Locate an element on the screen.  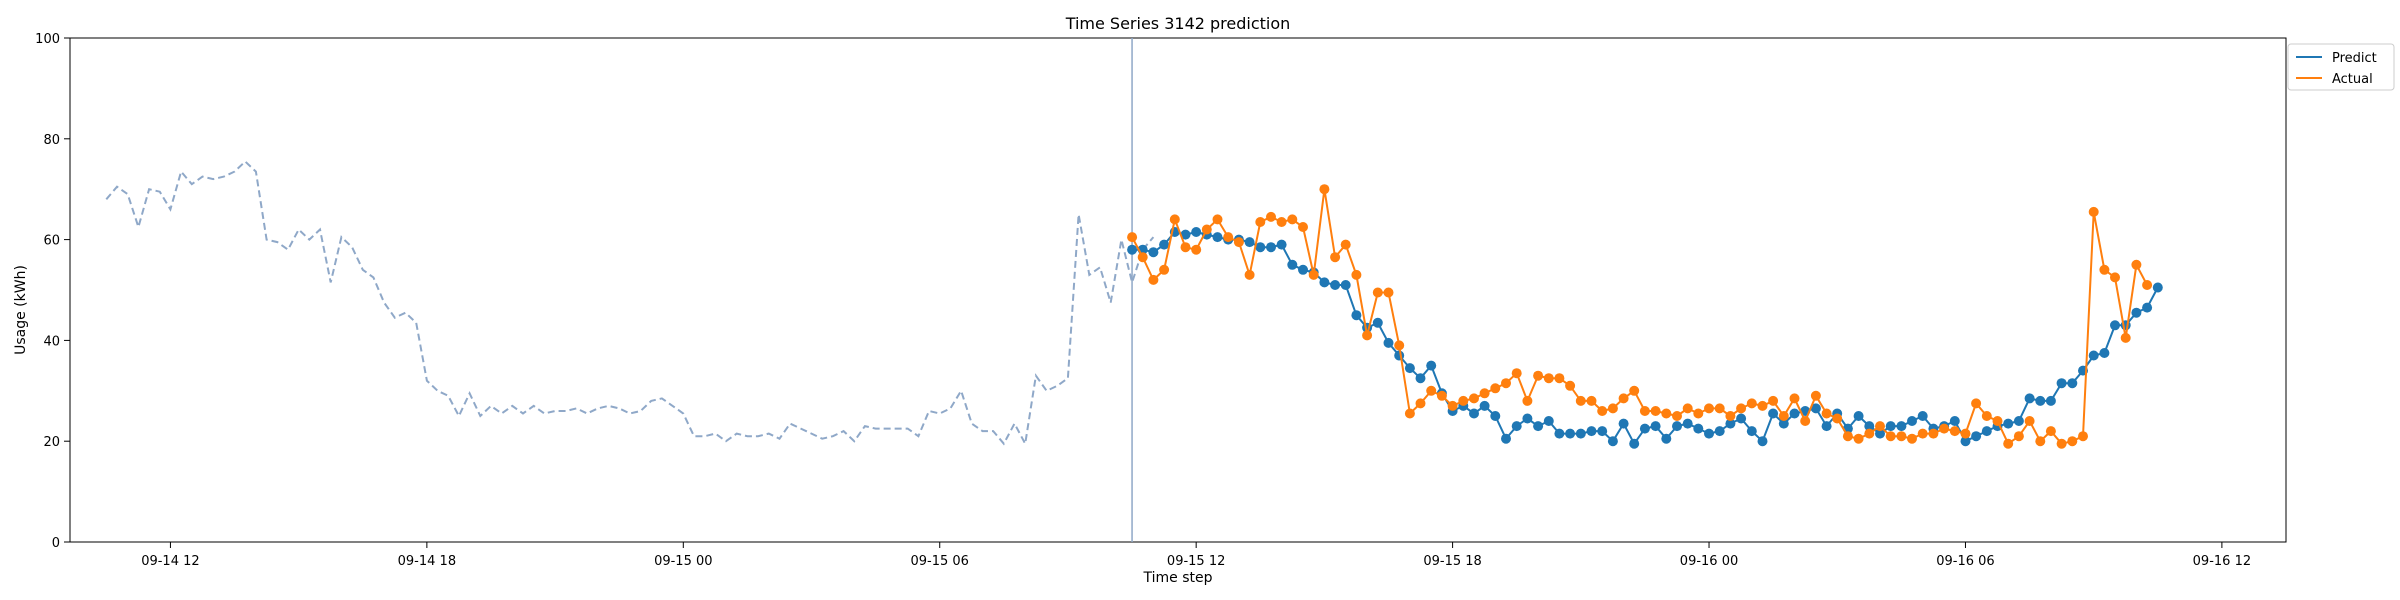
y-tick-label: 100 is located at coordinates (47, 39).